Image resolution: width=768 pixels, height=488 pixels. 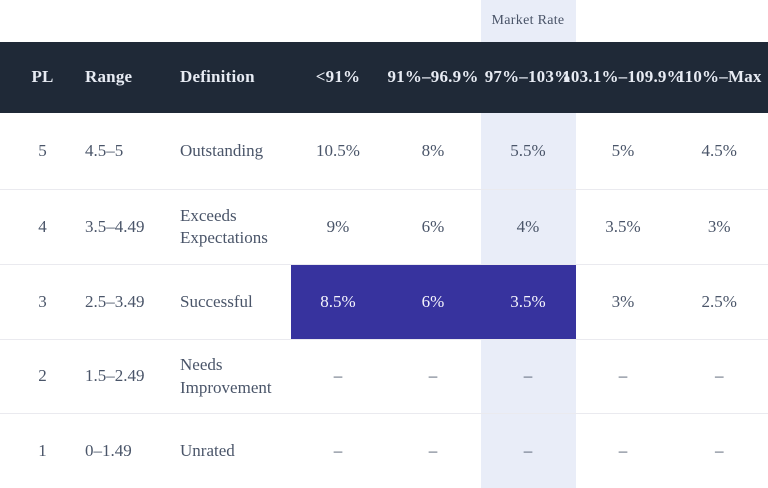 I want to click on pl-cell: 3, so click(x=42, y=301).